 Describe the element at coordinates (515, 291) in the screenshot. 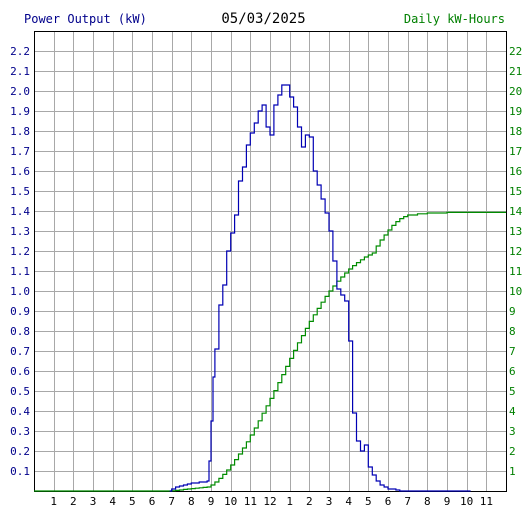

I see `y2-tick-label: 10` at that location.